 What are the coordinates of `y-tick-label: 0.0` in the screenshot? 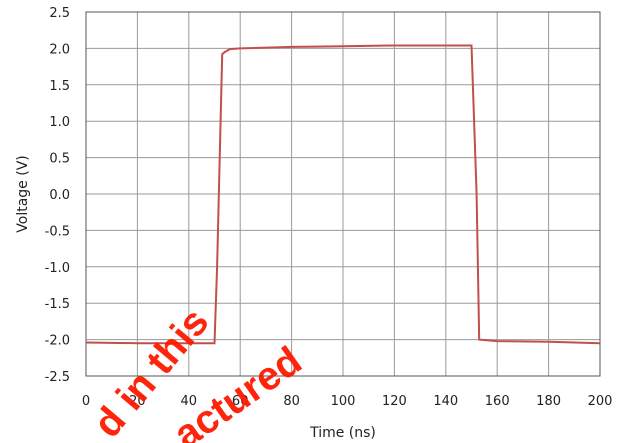 It's located at (59, 195).